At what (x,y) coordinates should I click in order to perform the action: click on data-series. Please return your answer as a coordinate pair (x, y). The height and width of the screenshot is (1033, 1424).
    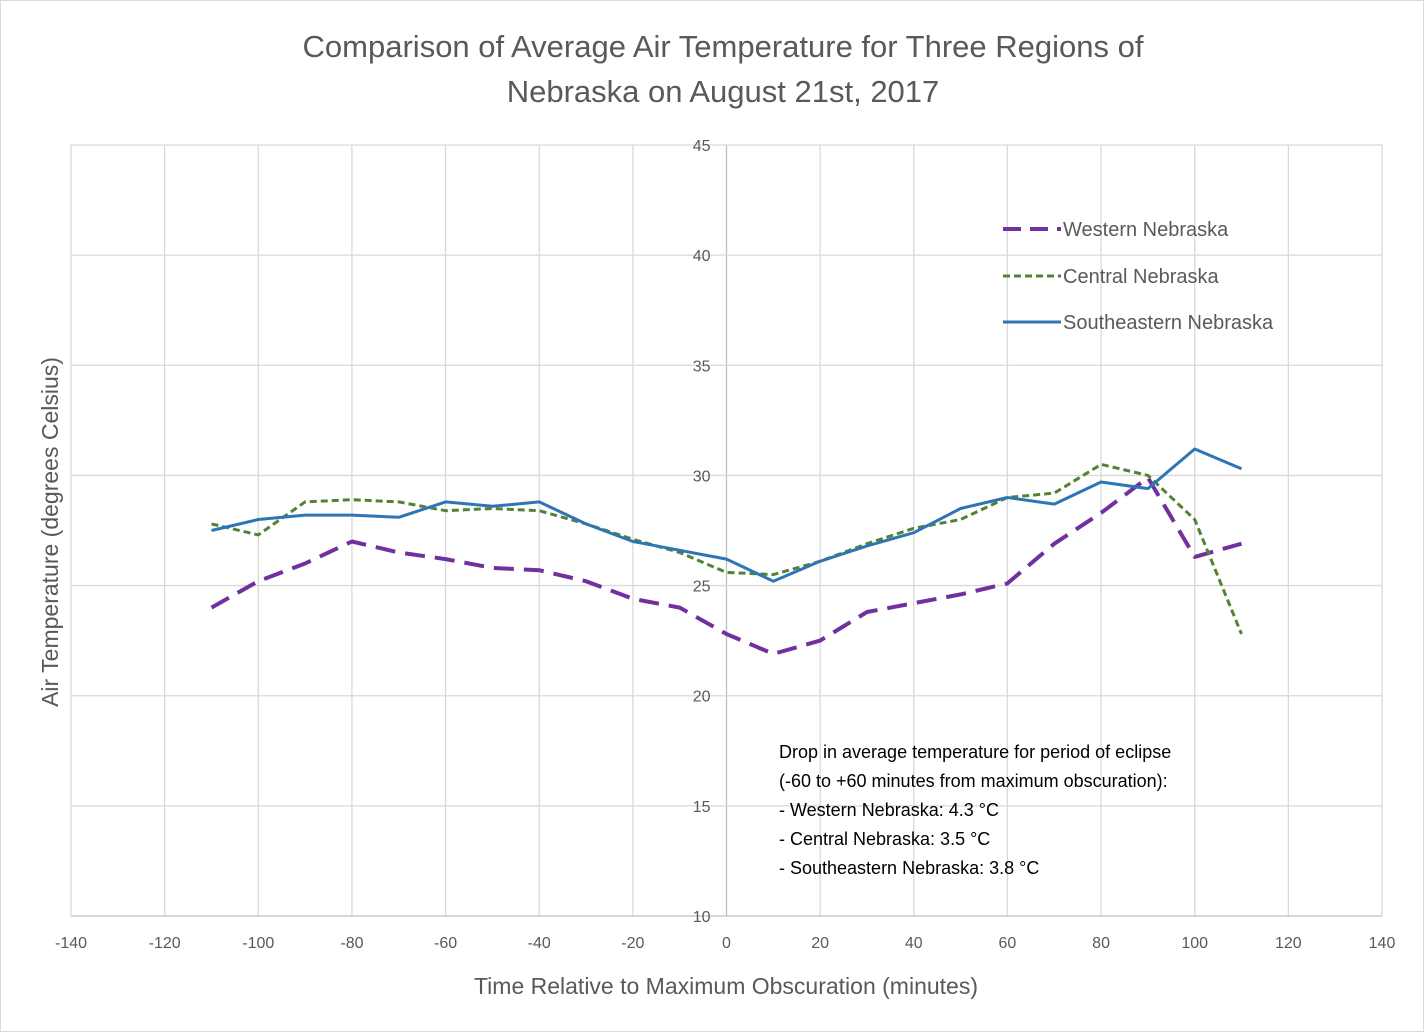
    Looking at the image, I should click on (726, 551).